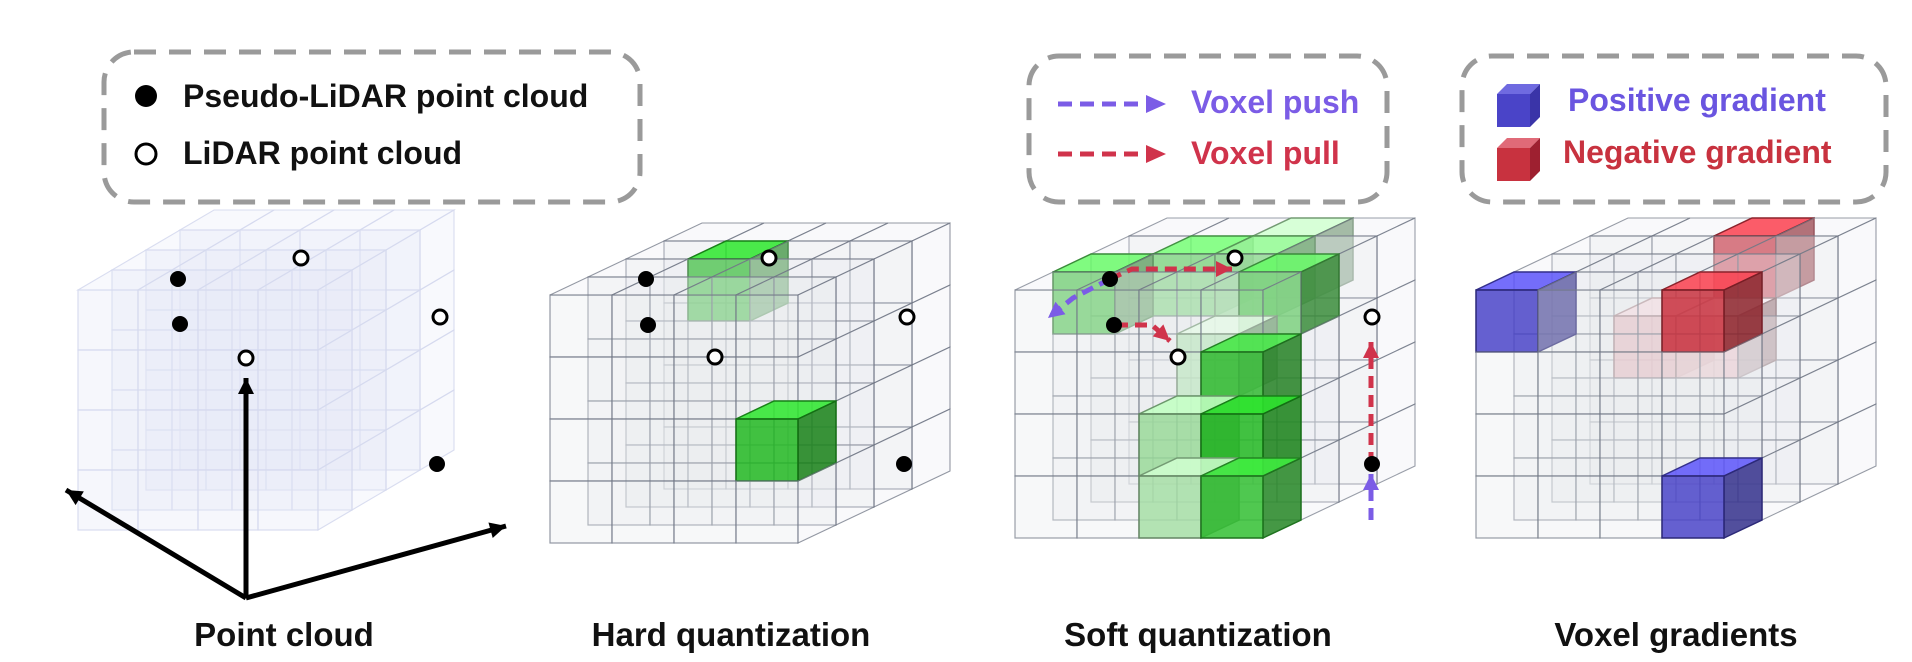 This screenshot has width=1912, height=662. Describe the element at coordinates (1265, 153) in the screenshot. I see `legend-pull-label: Voxel pull` at that location.